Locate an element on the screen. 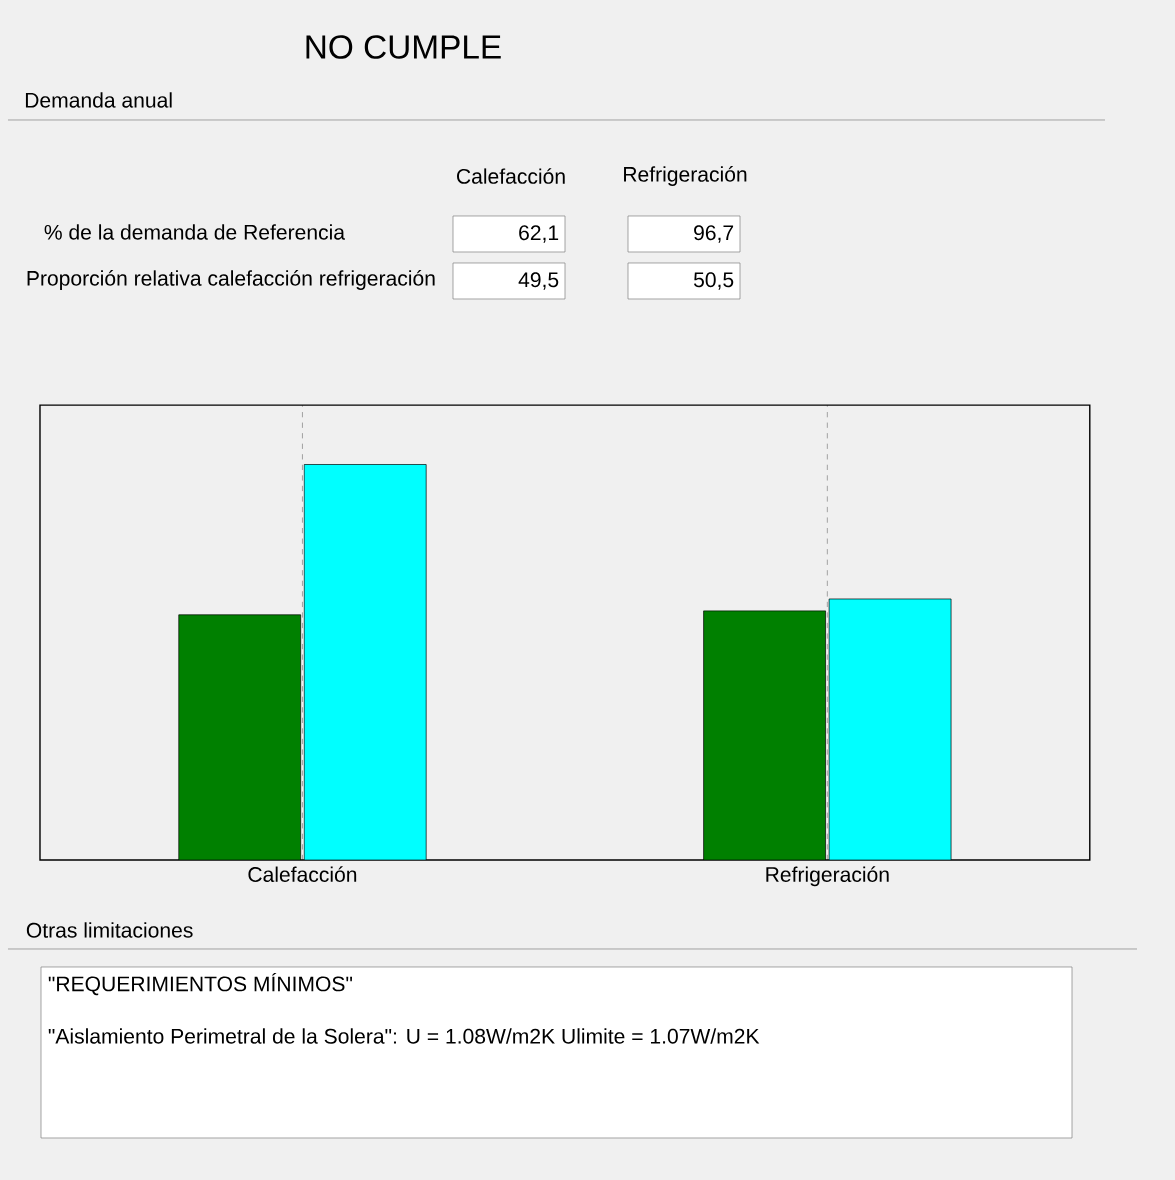 The height and width of the screenshot is (1180, 1175). text: "REQUERIMIENTOS MÍNIMOS" is located at coordinates (200, 984).